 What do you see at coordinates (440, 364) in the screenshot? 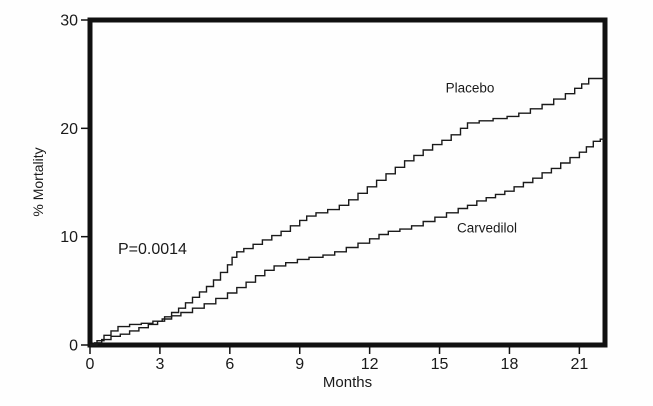
I see `x-axis-tick-label: 15` at bounding box center [440, 364].